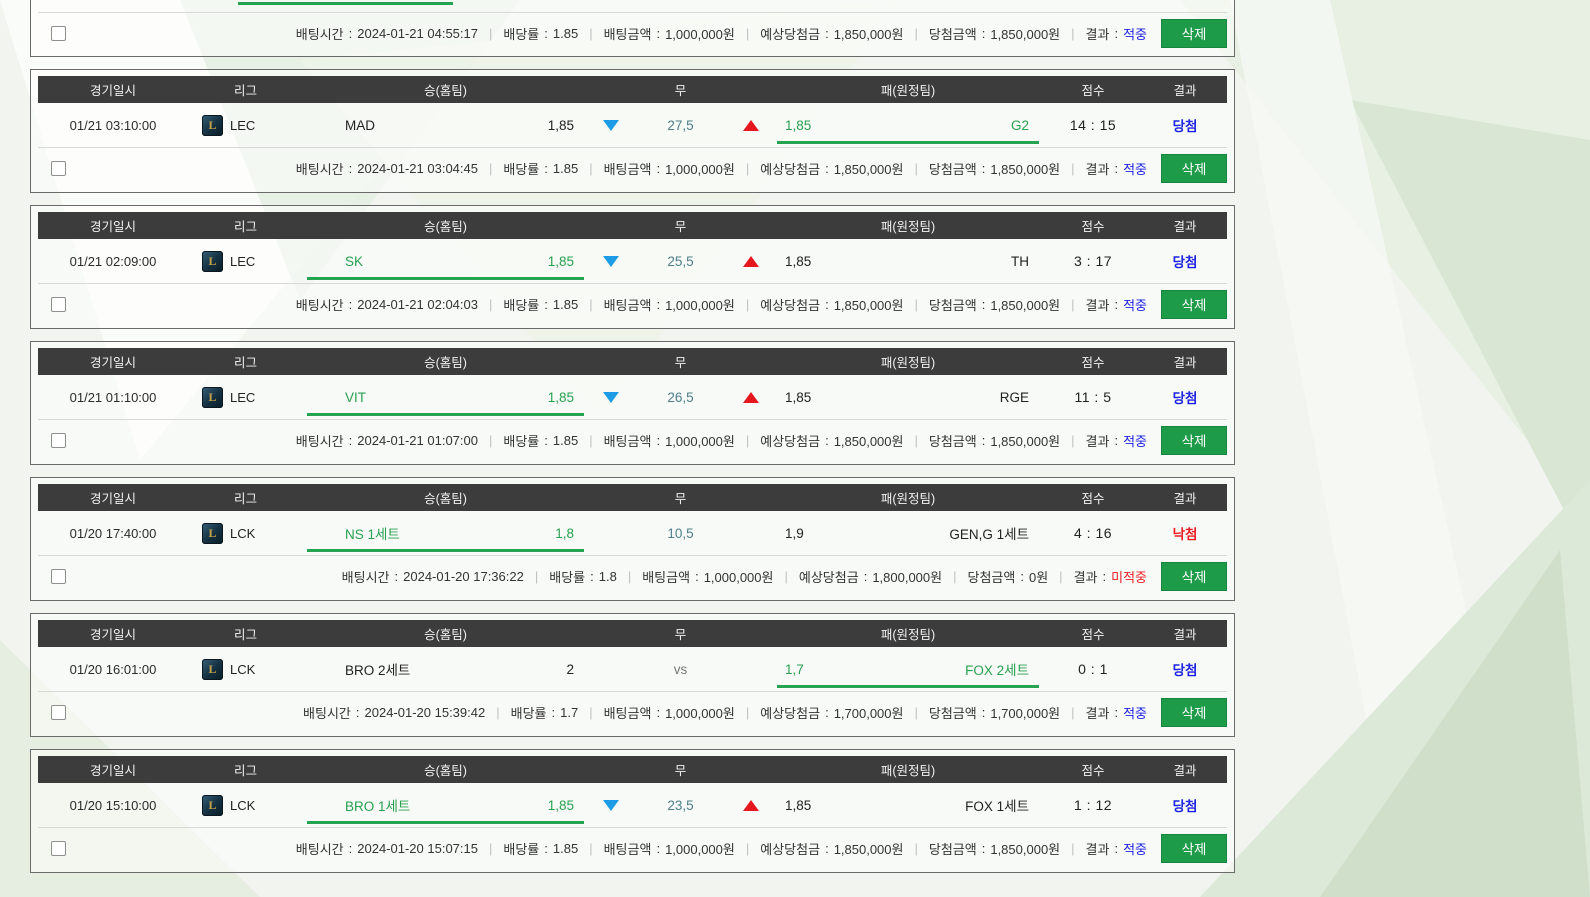  What do you see at coordinates (445, 669) in the screenshot?
I see `home-bet-cell: BRO 2세트 2` at bounding box center [445, 669].